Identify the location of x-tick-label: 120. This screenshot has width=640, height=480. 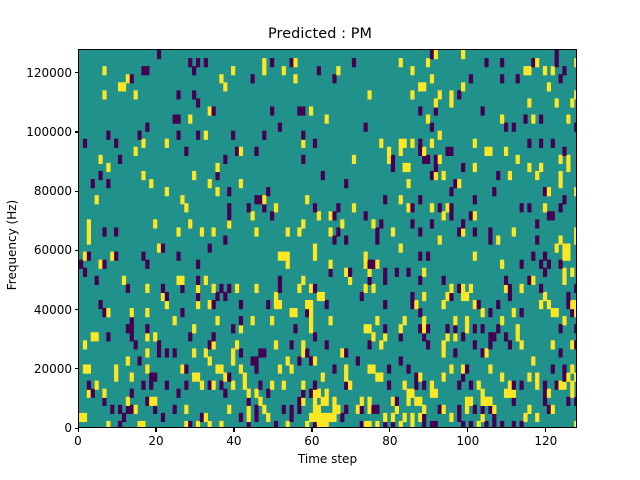
(546, 441).